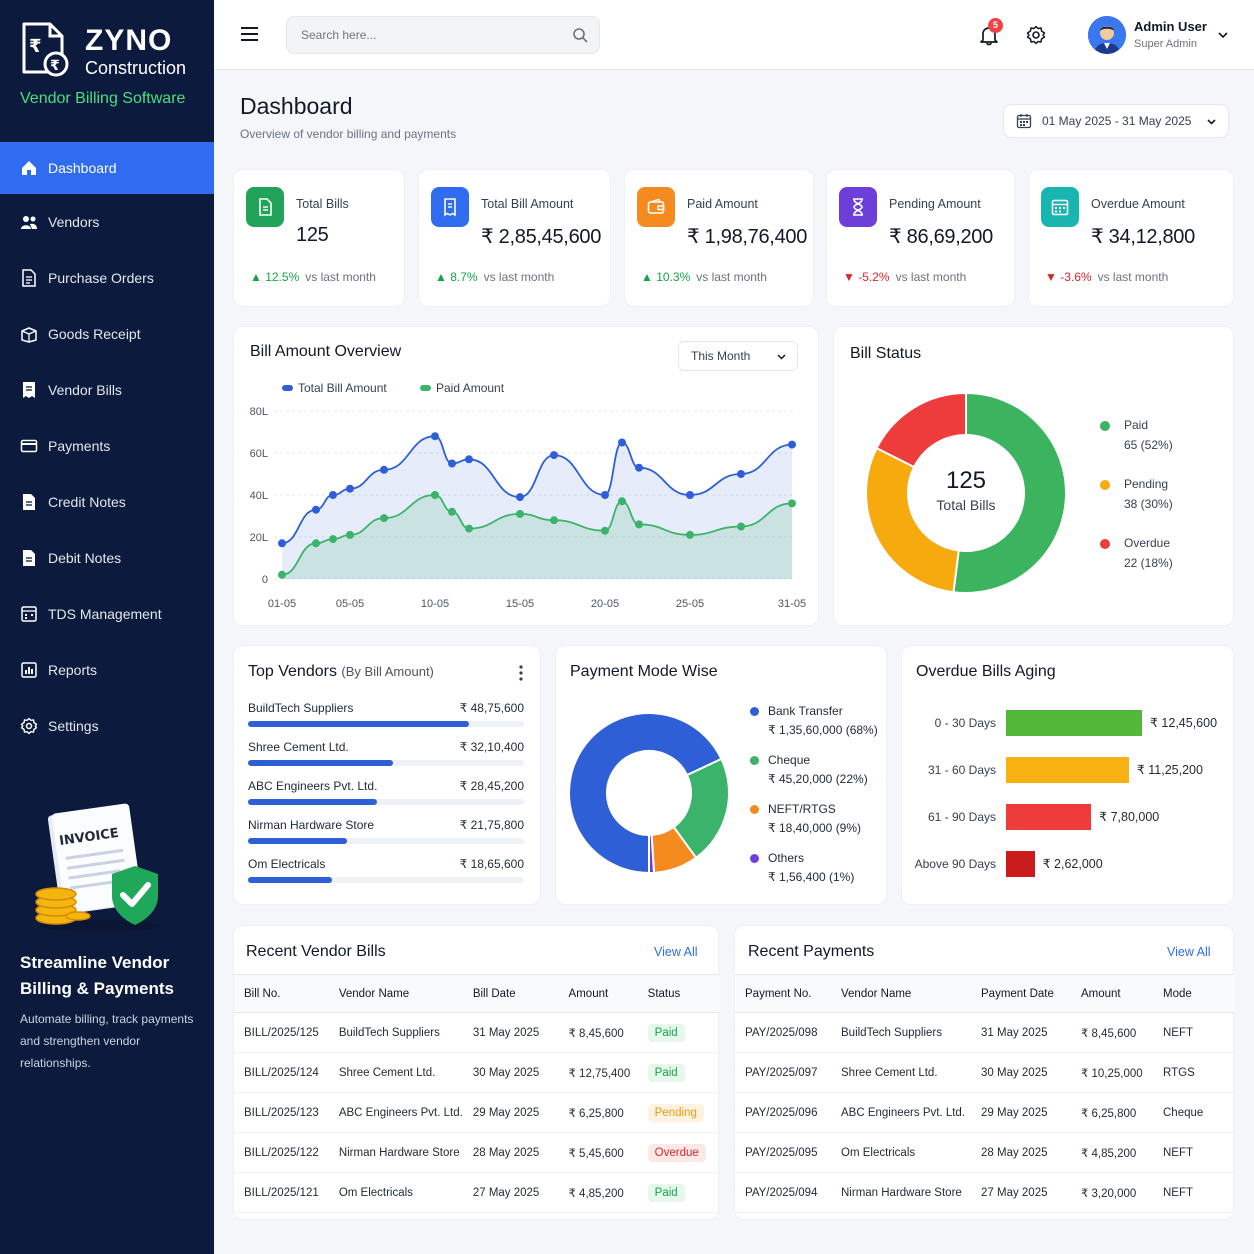  Describe the element at coordinates (580, 35) in the screenshot. I see `search-icon` at that location.